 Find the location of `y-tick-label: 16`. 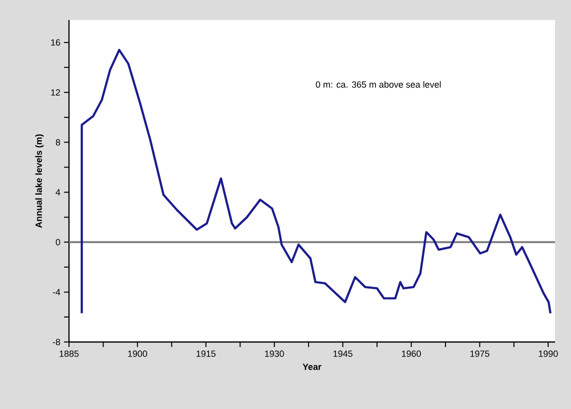

y-tick-label: 16 is located at coordinates (55, 42).